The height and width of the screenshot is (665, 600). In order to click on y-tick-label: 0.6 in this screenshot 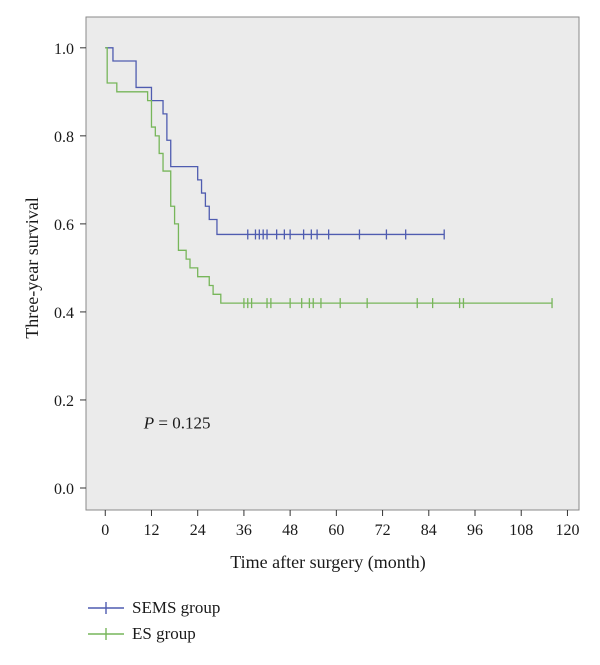, I will do `click(64, 225)`.